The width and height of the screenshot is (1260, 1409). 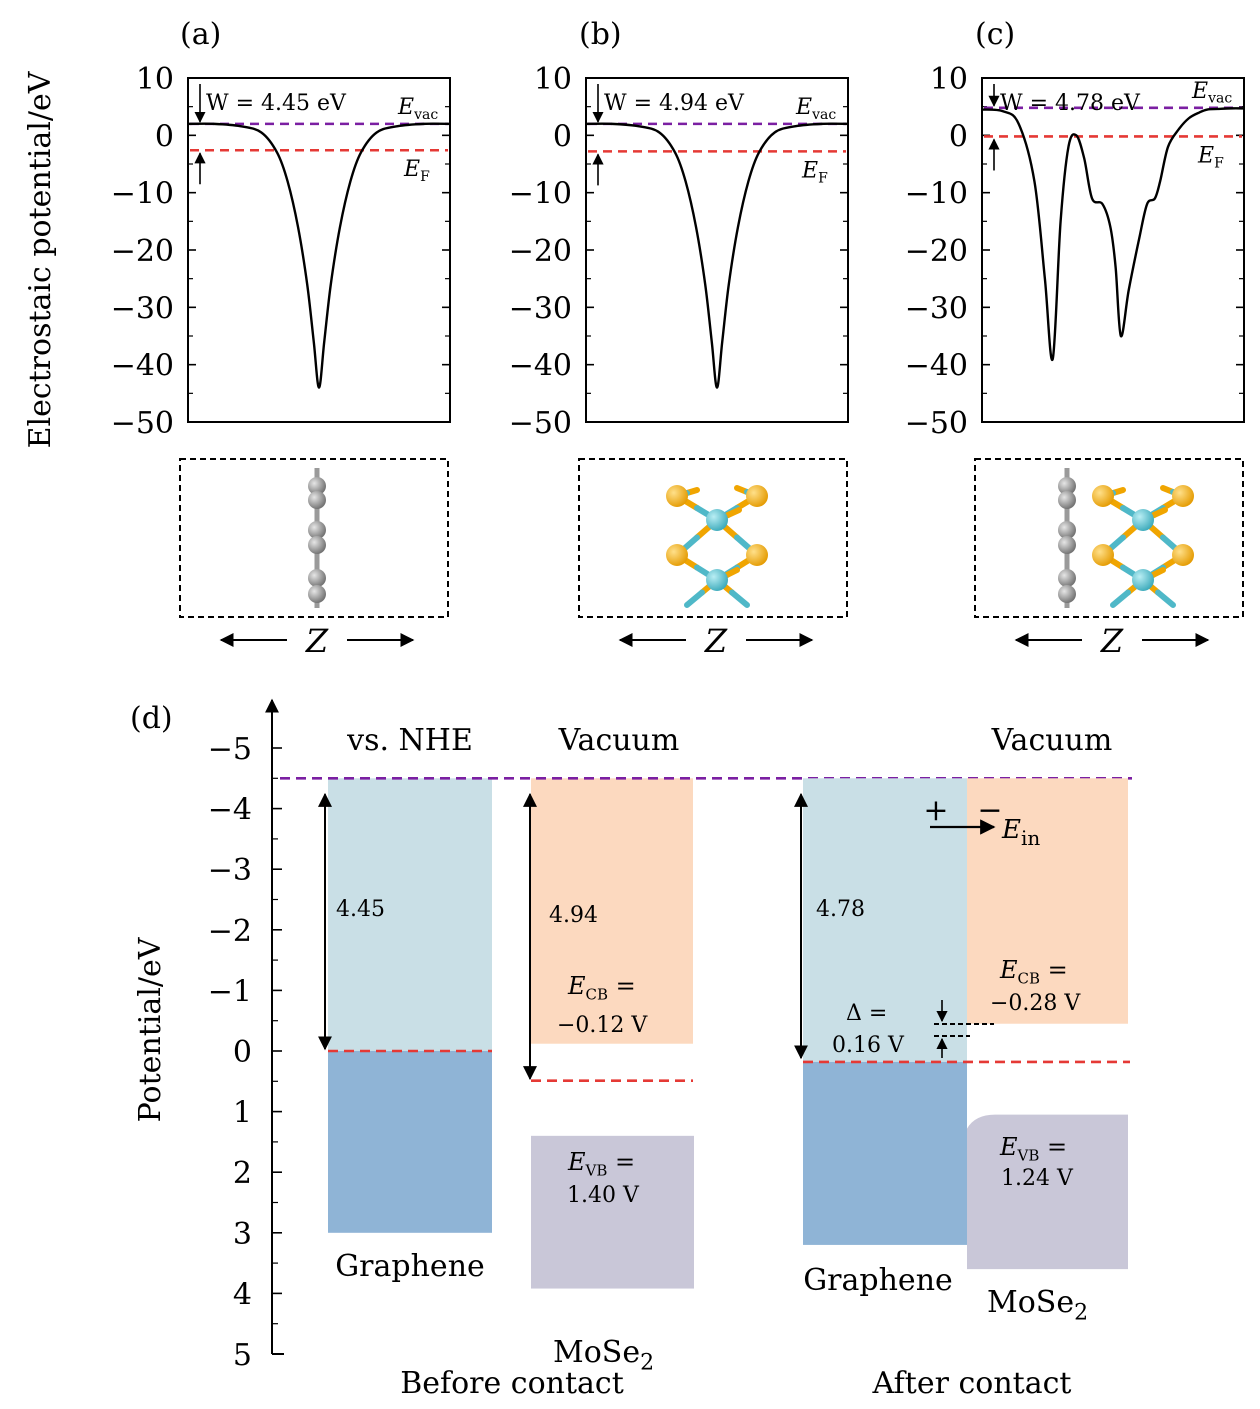 What do you see at coordinates (1030, 838) in the screenshot?
I see `built-in-field-label-subscript: in` at bounding box center [1030, 838].